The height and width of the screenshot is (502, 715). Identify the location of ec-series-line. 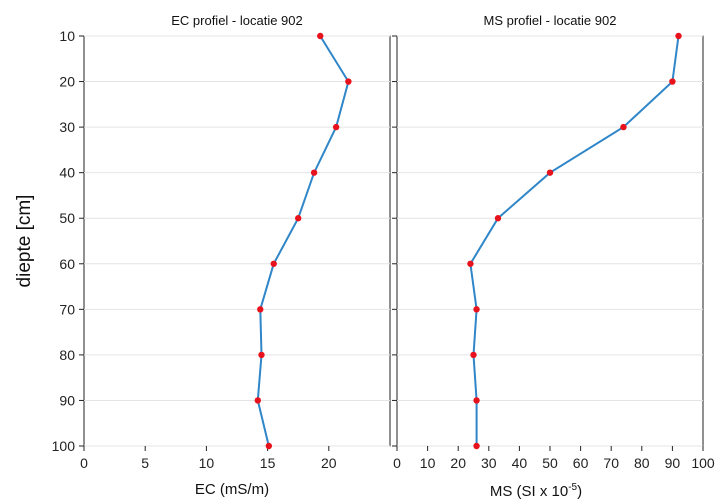
(303, 241).